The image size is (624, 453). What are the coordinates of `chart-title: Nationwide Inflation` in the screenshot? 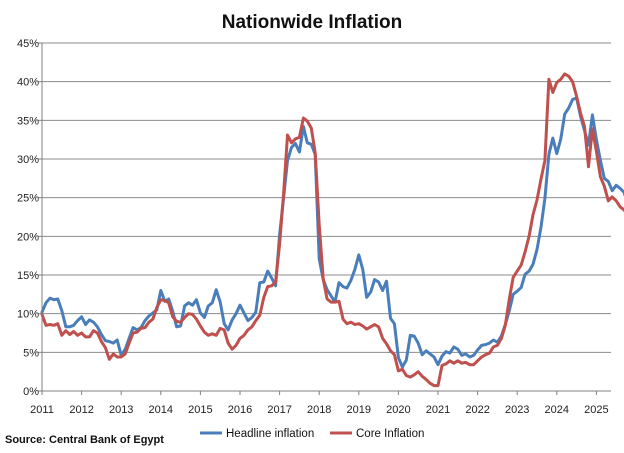 It's located at (312, 22).